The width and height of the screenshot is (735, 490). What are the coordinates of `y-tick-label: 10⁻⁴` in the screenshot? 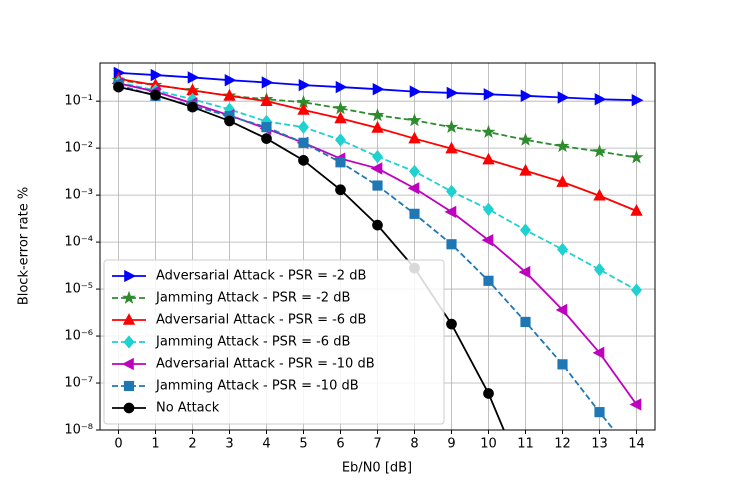 It's located at (78, 242).